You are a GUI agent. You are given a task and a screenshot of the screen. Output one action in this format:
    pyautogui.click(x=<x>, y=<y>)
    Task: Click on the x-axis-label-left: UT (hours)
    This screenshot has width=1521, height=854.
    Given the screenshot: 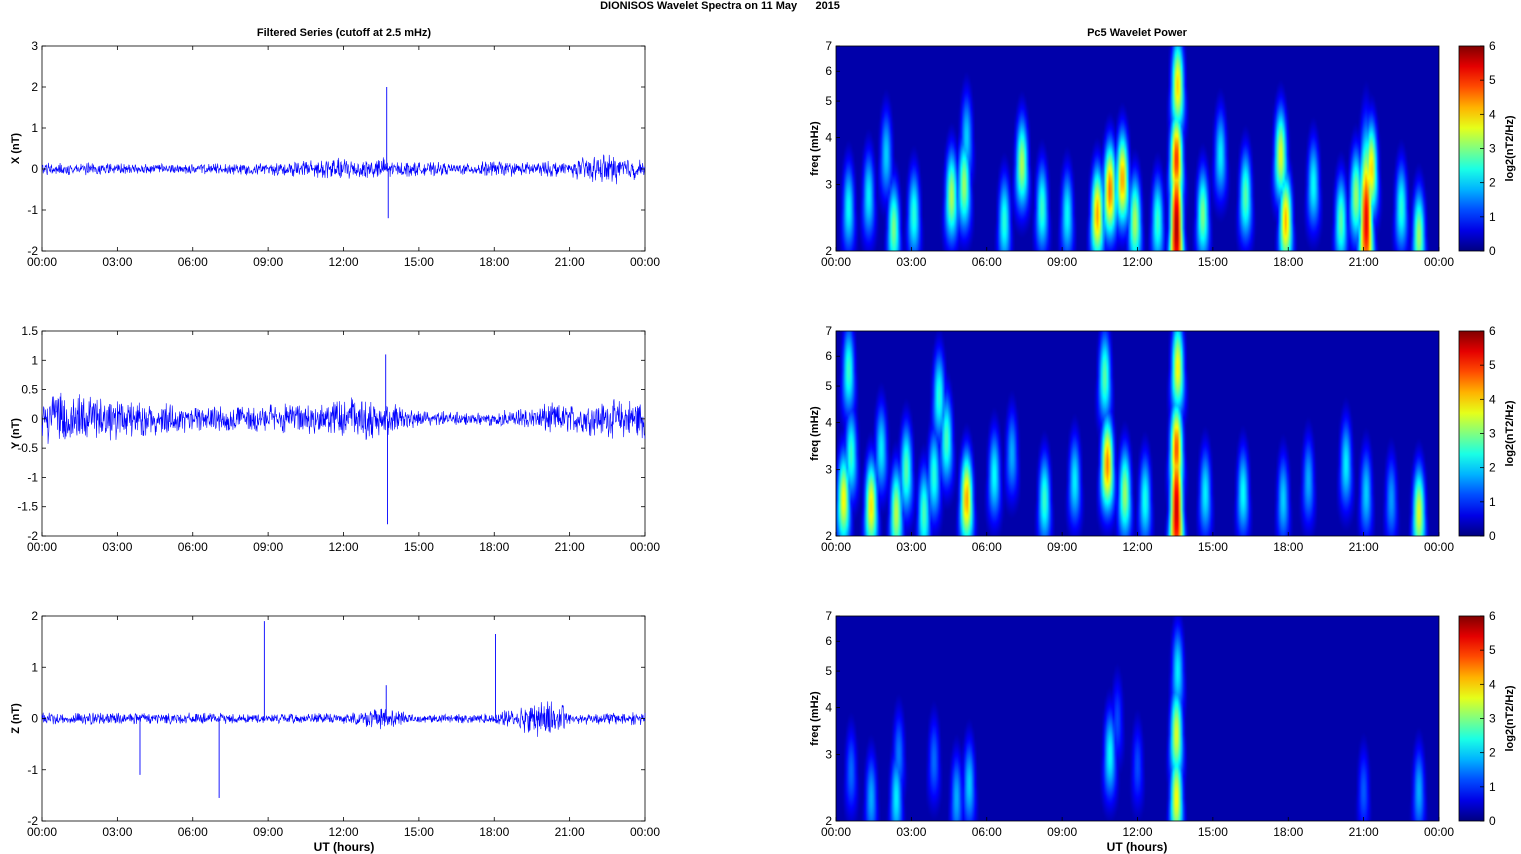 What is the action you would take?
    pyautogui.click(x=344, y=847)
    